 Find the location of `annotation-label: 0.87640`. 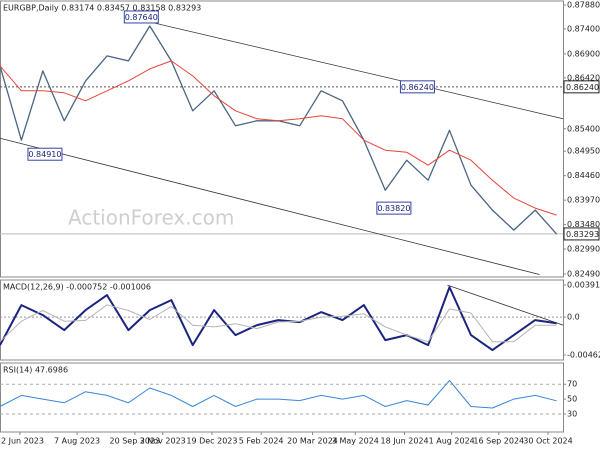

annotation-label: 0.87640 is located at coordinates (141, 17).